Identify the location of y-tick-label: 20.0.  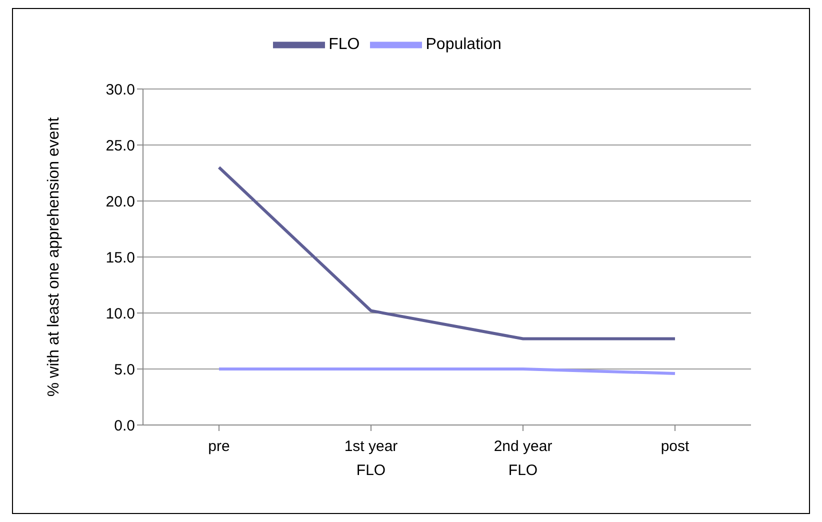
(120, 201).